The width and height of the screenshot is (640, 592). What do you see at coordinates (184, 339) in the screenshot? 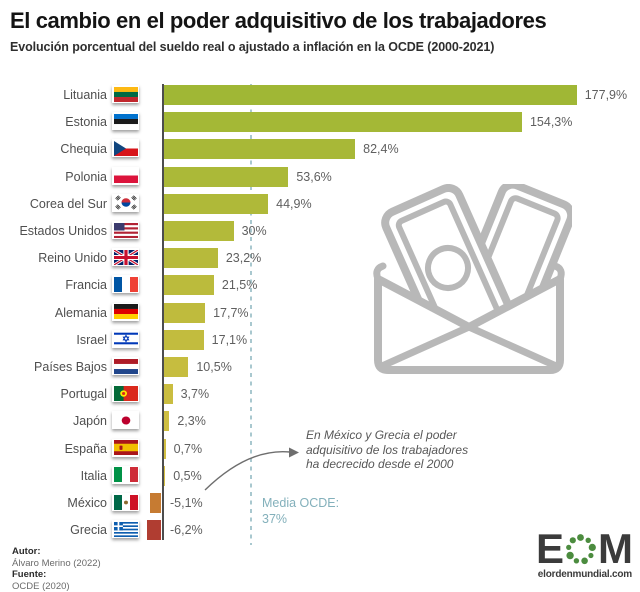
I see `bar-israel` at bounding box center [184, 339].